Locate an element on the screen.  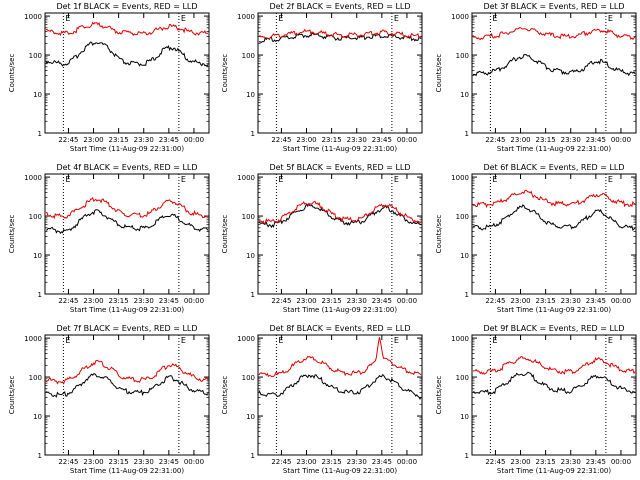
chart-title: Det 9f BLACK = Events, RED = LLD is located at coordinates (553, 328).